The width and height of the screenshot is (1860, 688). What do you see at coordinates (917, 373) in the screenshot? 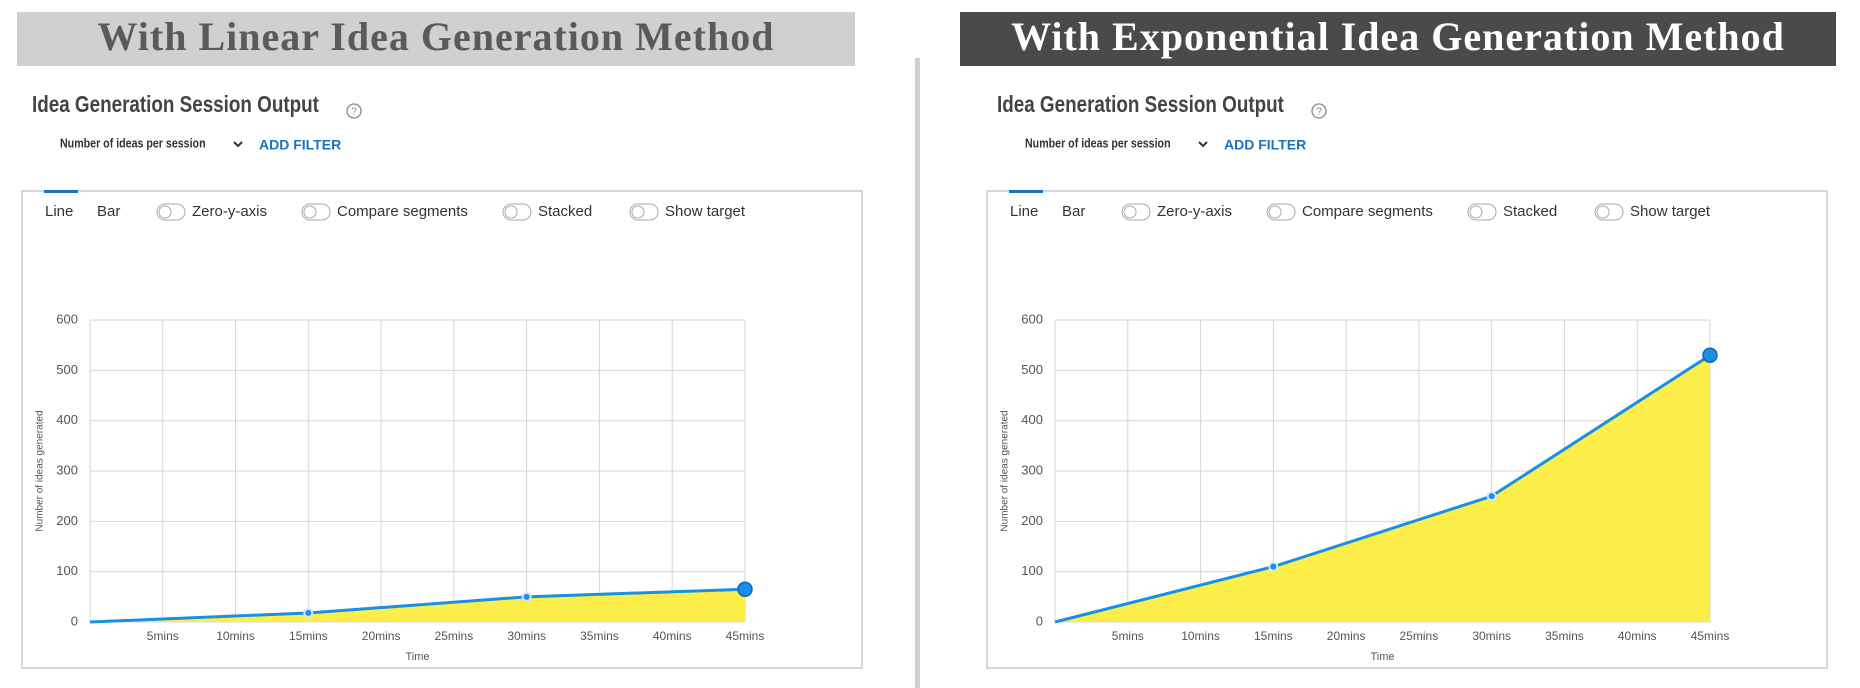
I see `divider` at bounding box center [917, 373].